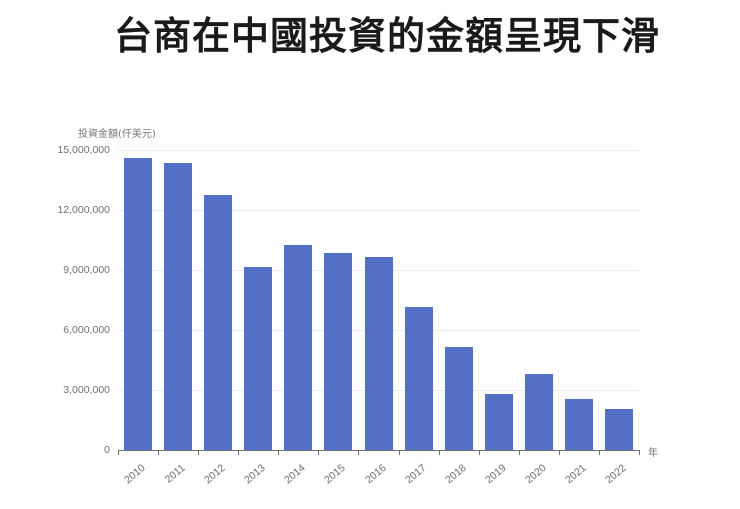 The width and height of the screenshot is (740, 509). I want to click on y-tick-label: 15,000,000, so click(83, 150).